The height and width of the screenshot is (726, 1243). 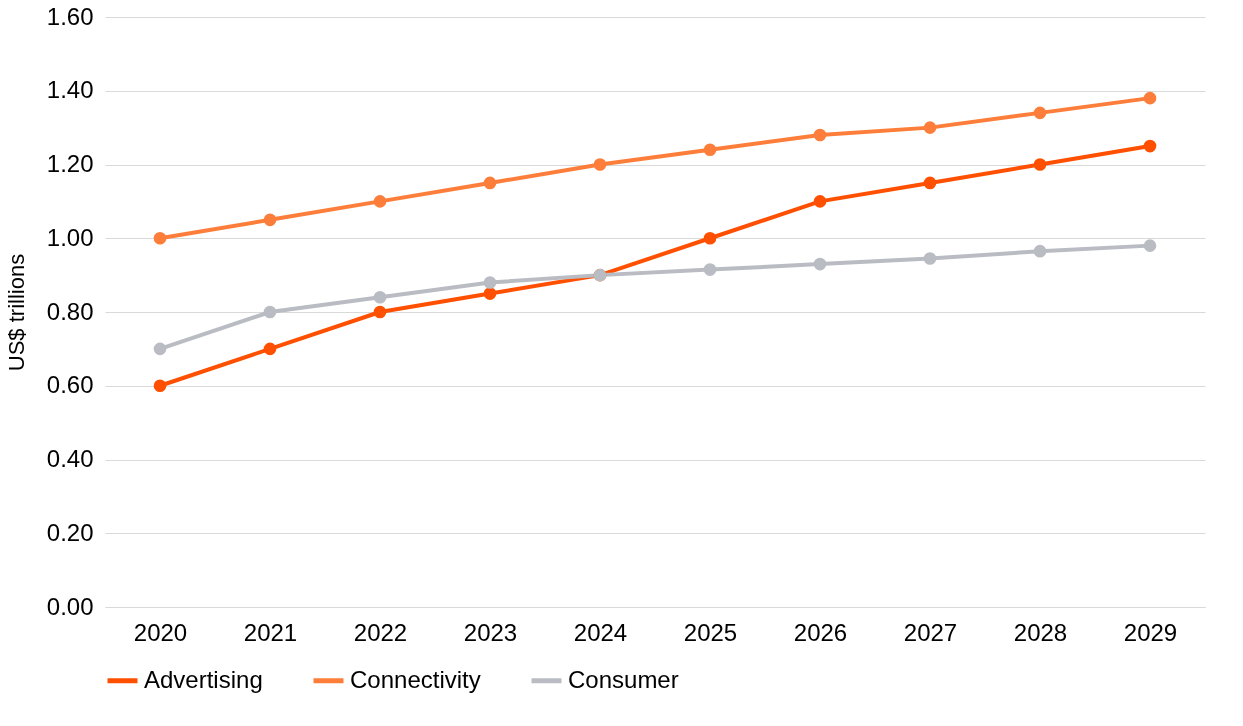 What do you see at coordinates (415, 679) in the screenshot?
I see `legend-label: Connectivity` at bounding box center [415, 679].